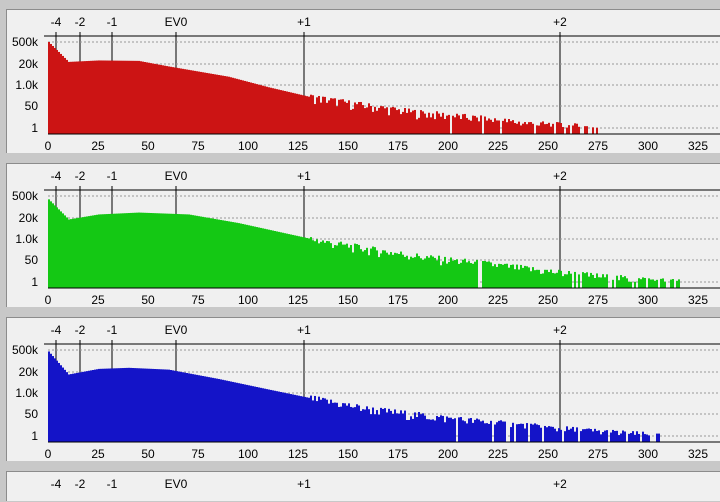  What do you see at coordinates (548, 300) in the screenshot?
I see `x-tick-label: 250` at bounding box center [548, 300].